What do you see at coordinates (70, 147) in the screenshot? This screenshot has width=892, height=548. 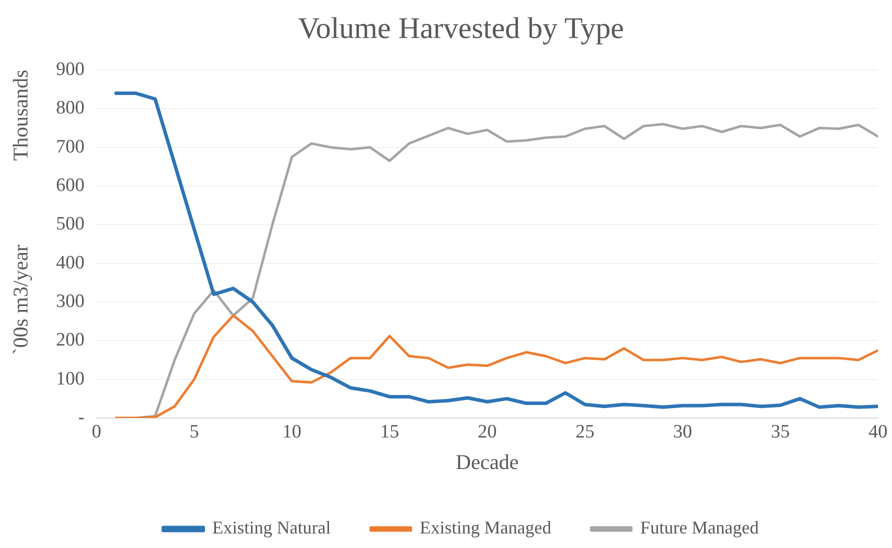 I see `y-tick-label: 700` at bounding box center [70, 147].